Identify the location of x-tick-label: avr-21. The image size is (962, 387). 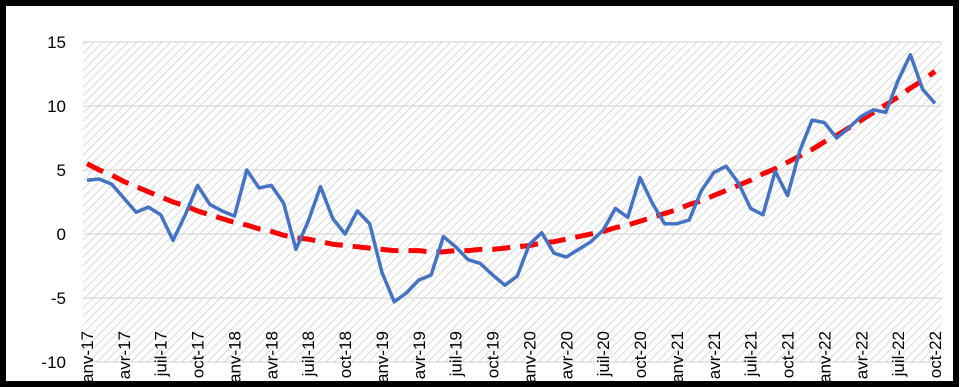
(714, 355).